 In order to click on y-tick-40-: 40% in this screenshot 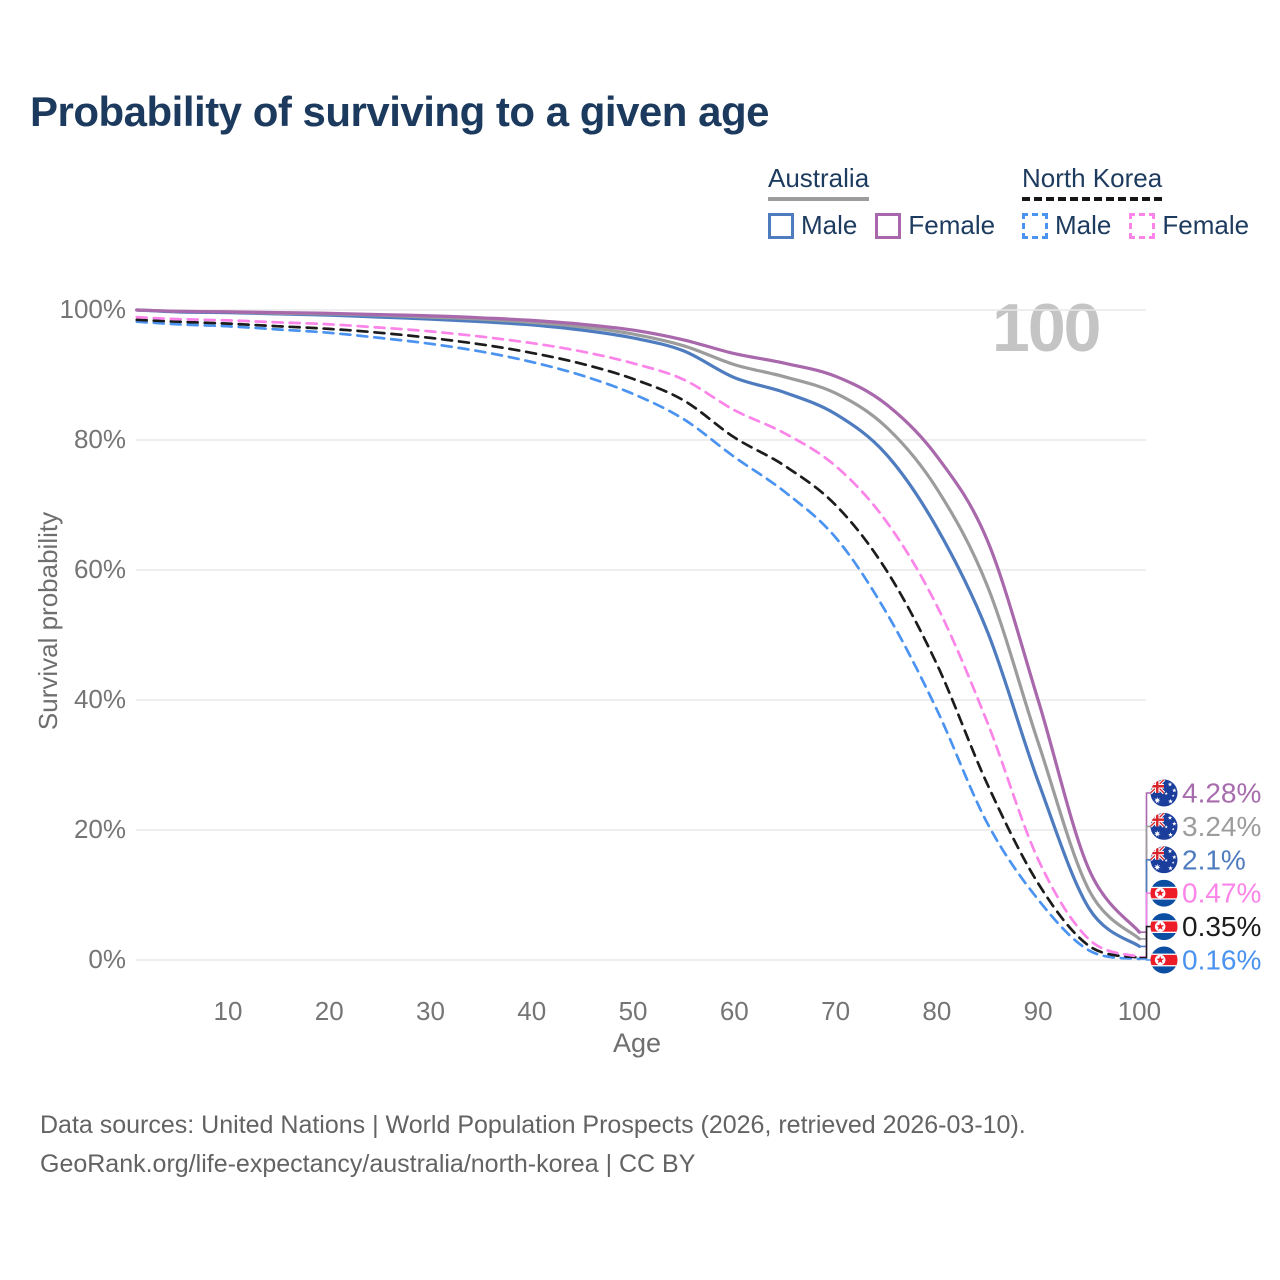, I will do `click(99, 699)`.